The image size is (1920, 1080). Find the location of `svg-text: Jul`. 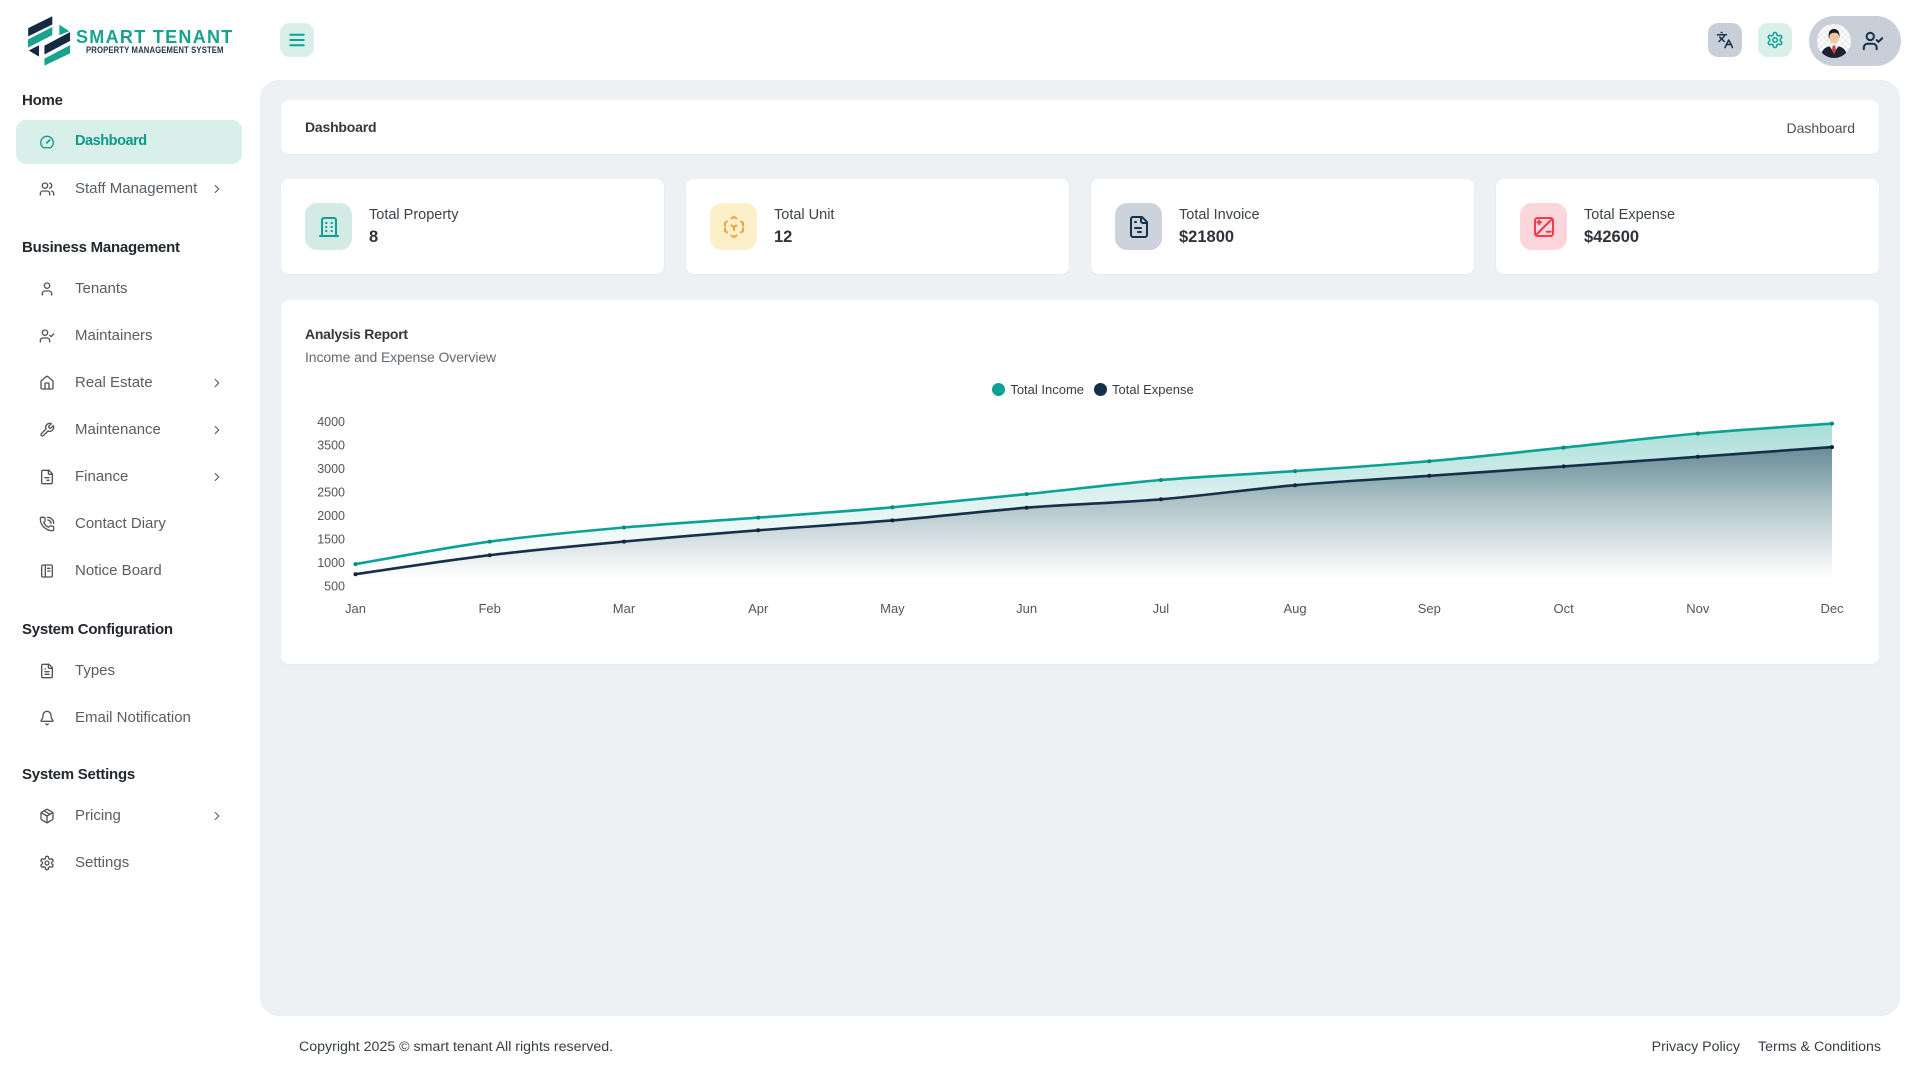

svg-text: Jul is located at coordinates (1161, 608).